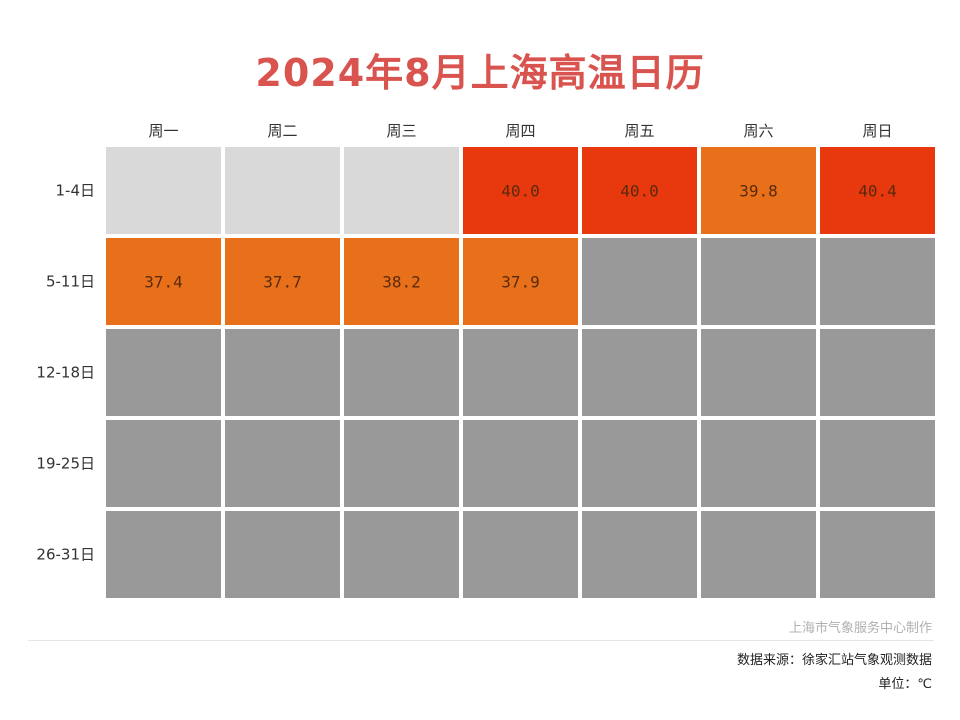 The width and height of the screenshot is (960, 720). I want to click on cell-value-label: 38.2, so click(401, 282).